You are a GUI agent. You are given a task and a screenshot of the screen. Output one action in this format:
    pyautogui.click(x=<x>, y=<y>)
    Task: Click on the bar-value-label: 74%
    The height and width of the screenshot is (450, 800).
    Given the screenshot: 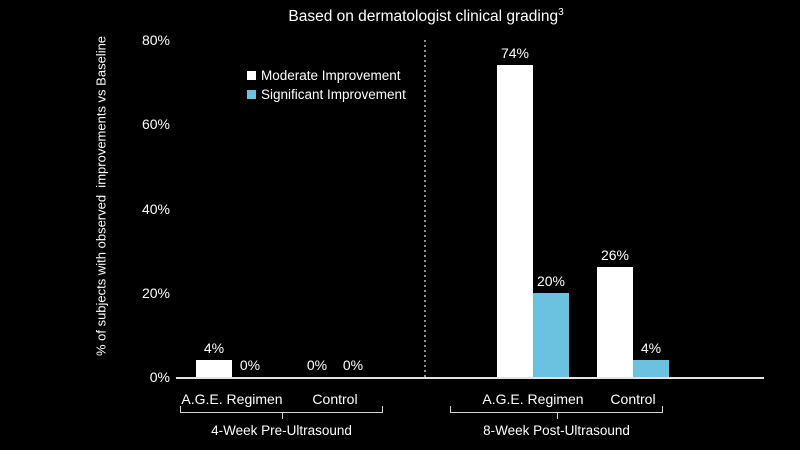 What is the action you would take?
    pyautogui.click(x=515, y=53)
    